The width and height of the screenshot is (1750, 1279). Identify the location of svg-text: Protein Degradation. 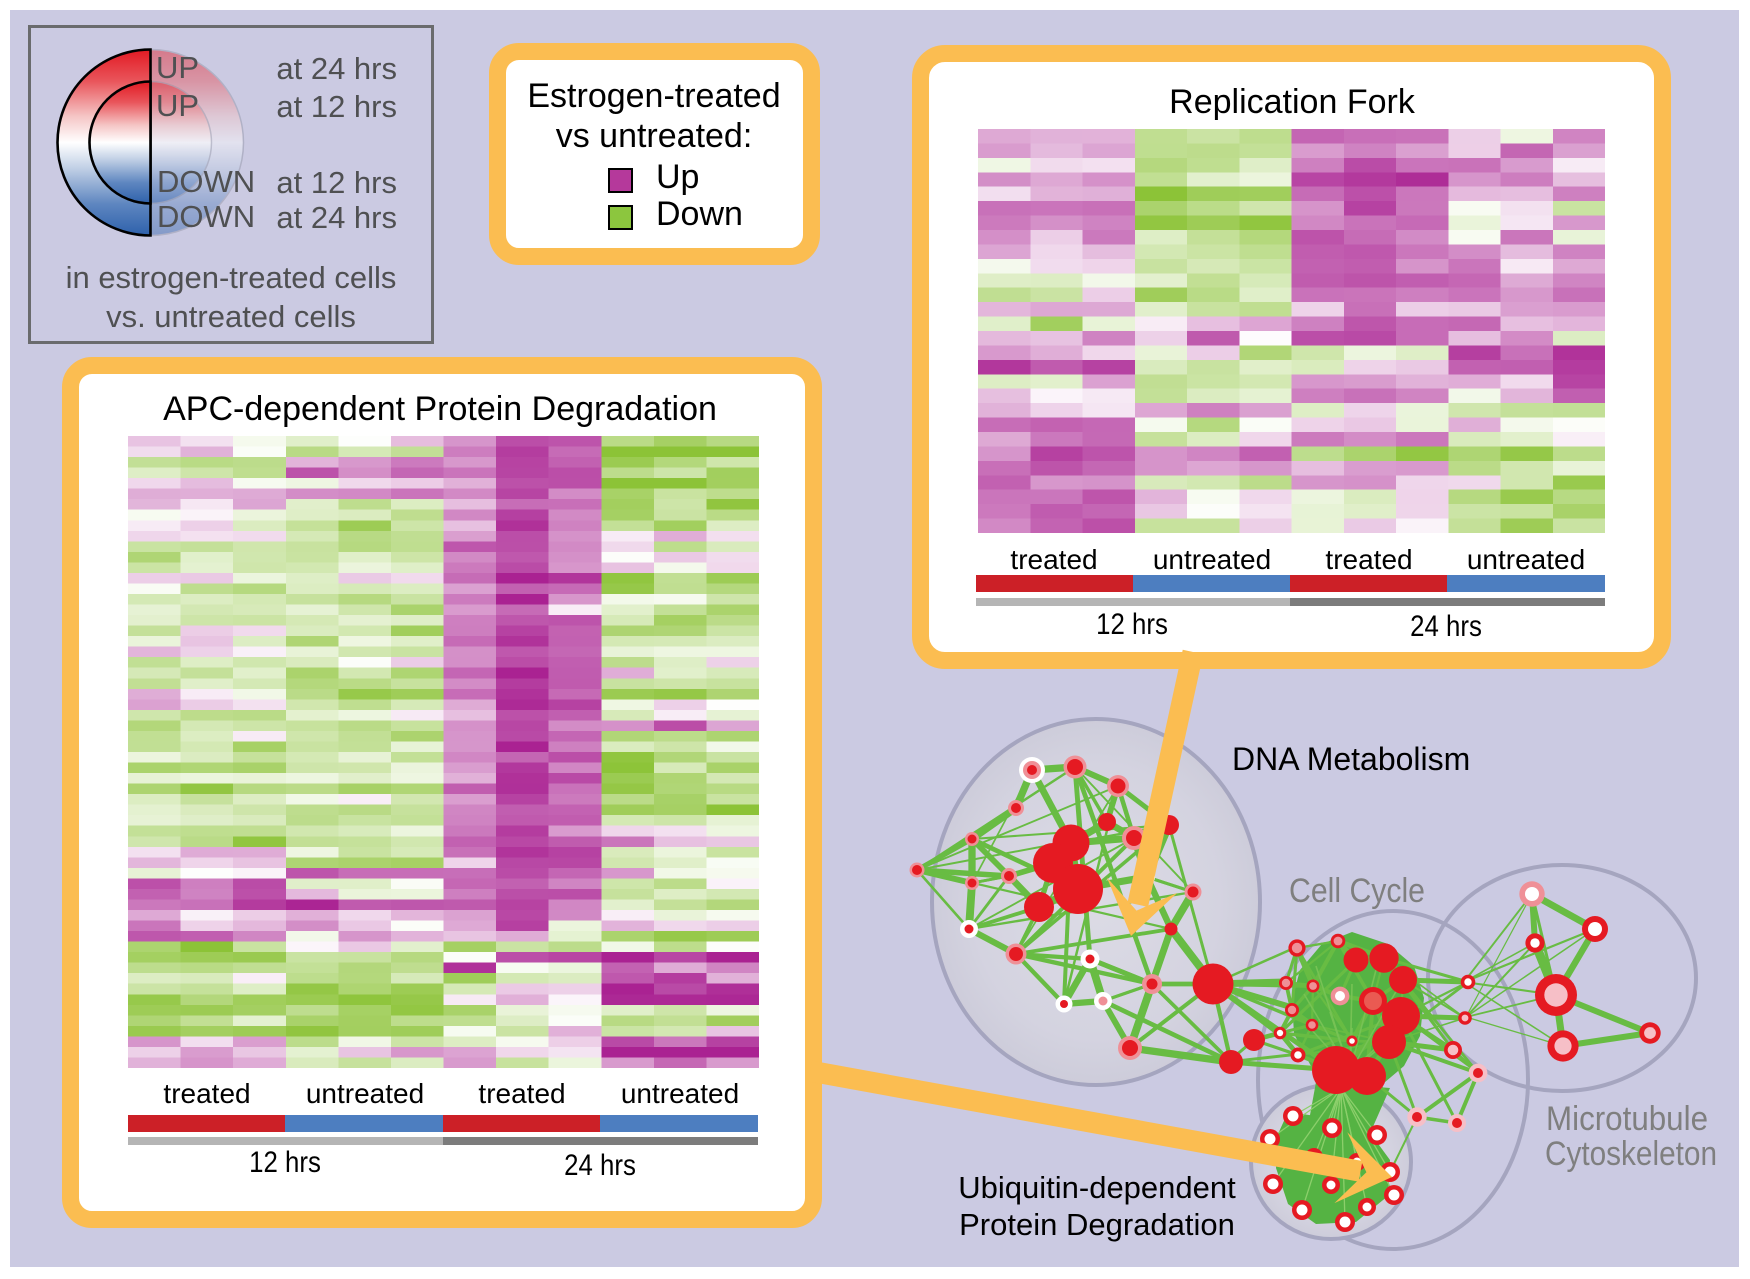
(1097, 1224).